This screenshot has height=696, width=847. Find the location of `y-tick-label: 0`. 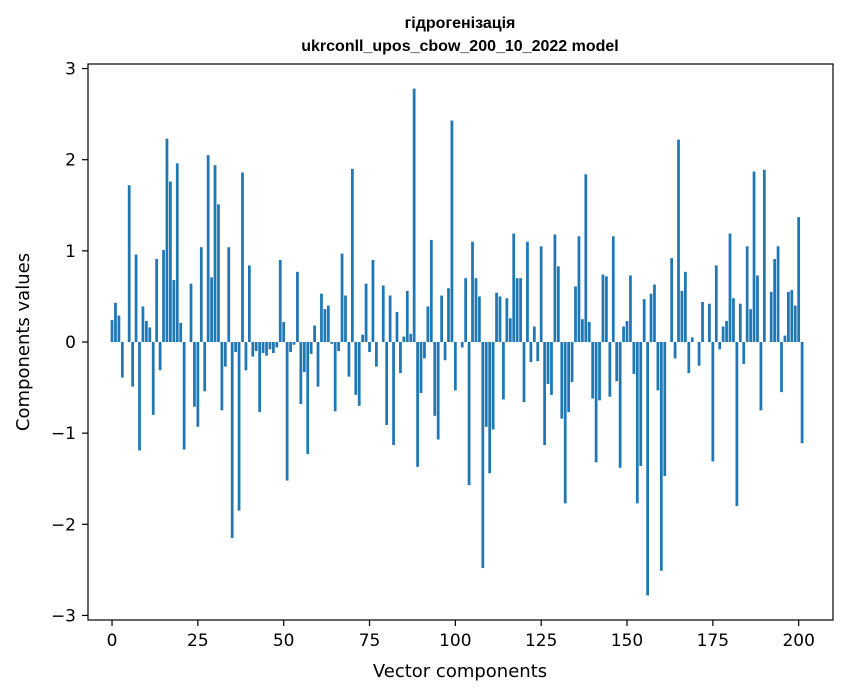

y-tick-label: 0 is located at coordinates (70, 343).